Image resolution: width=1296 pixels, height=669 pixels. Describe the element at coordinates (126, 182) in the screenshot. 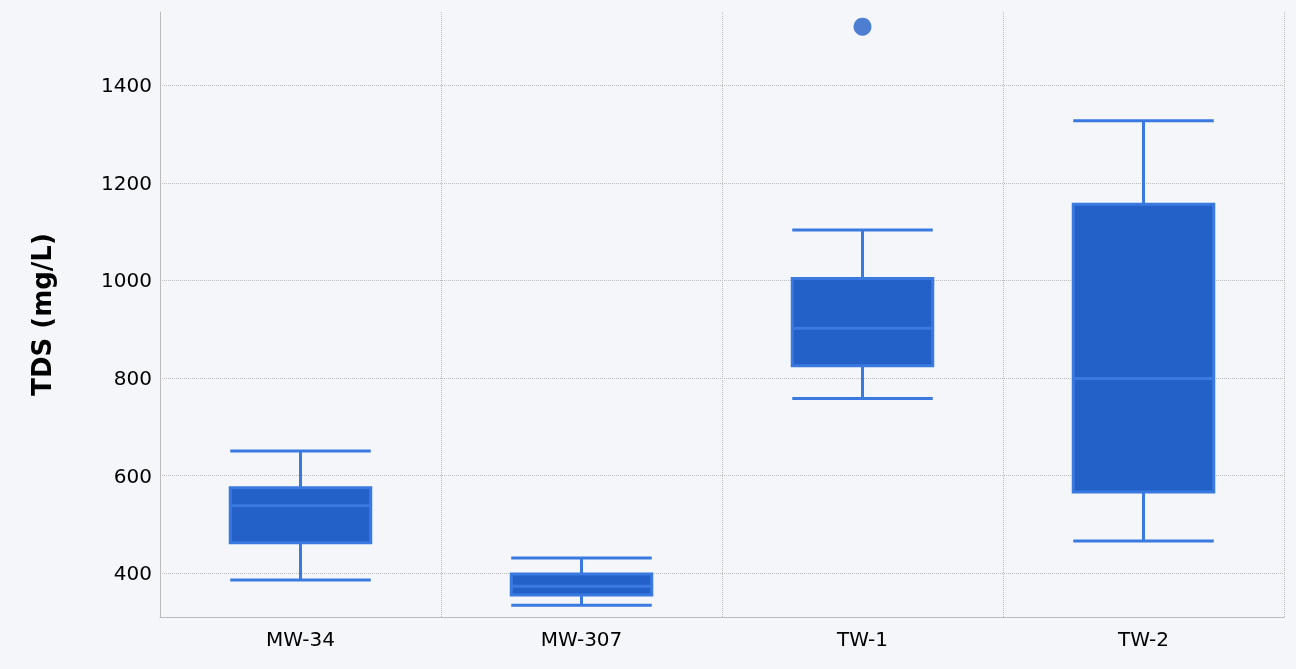

I see `y-tick-label: 1200` at that location.